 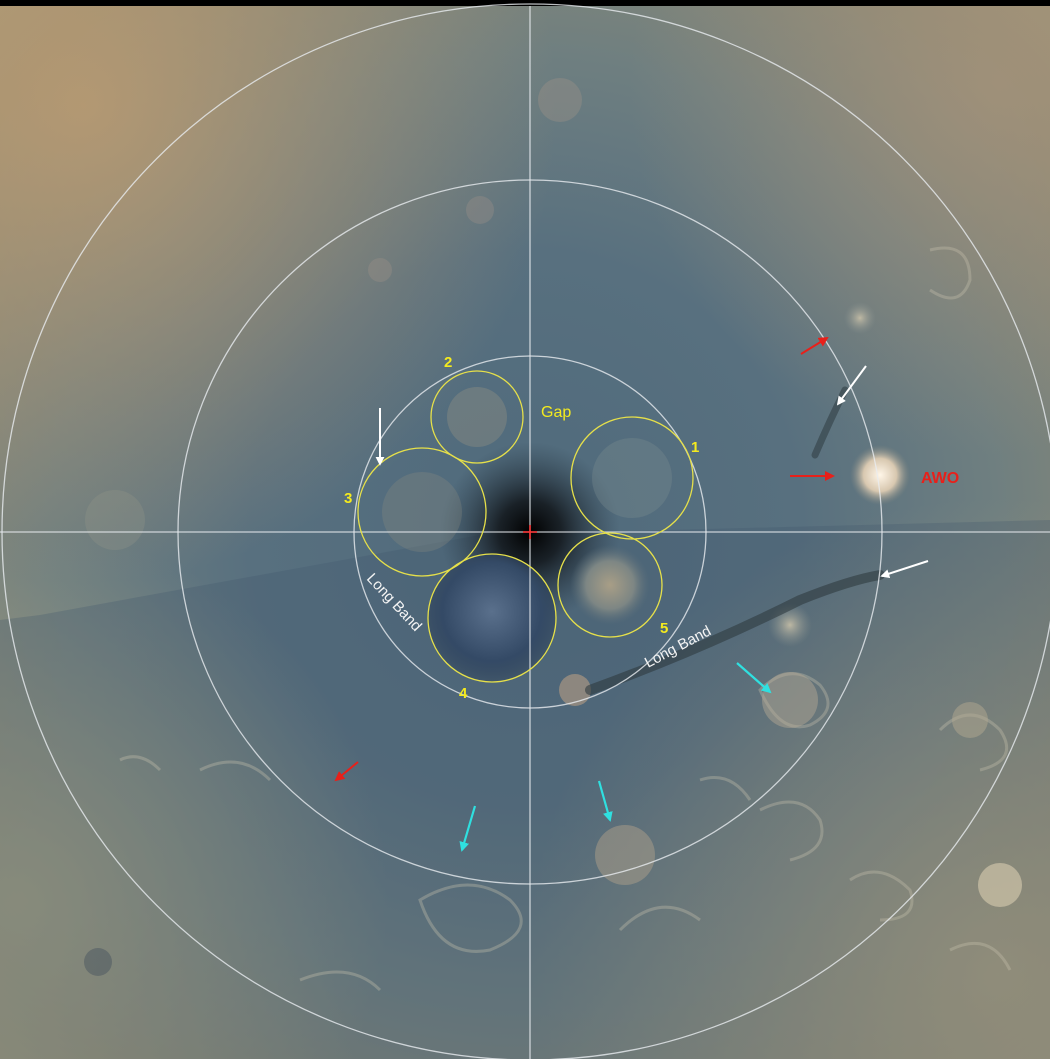 What do you see at coordinates (880, 475) in the screenshot?
I see `awo-oval` at bounding box center [880, 475].